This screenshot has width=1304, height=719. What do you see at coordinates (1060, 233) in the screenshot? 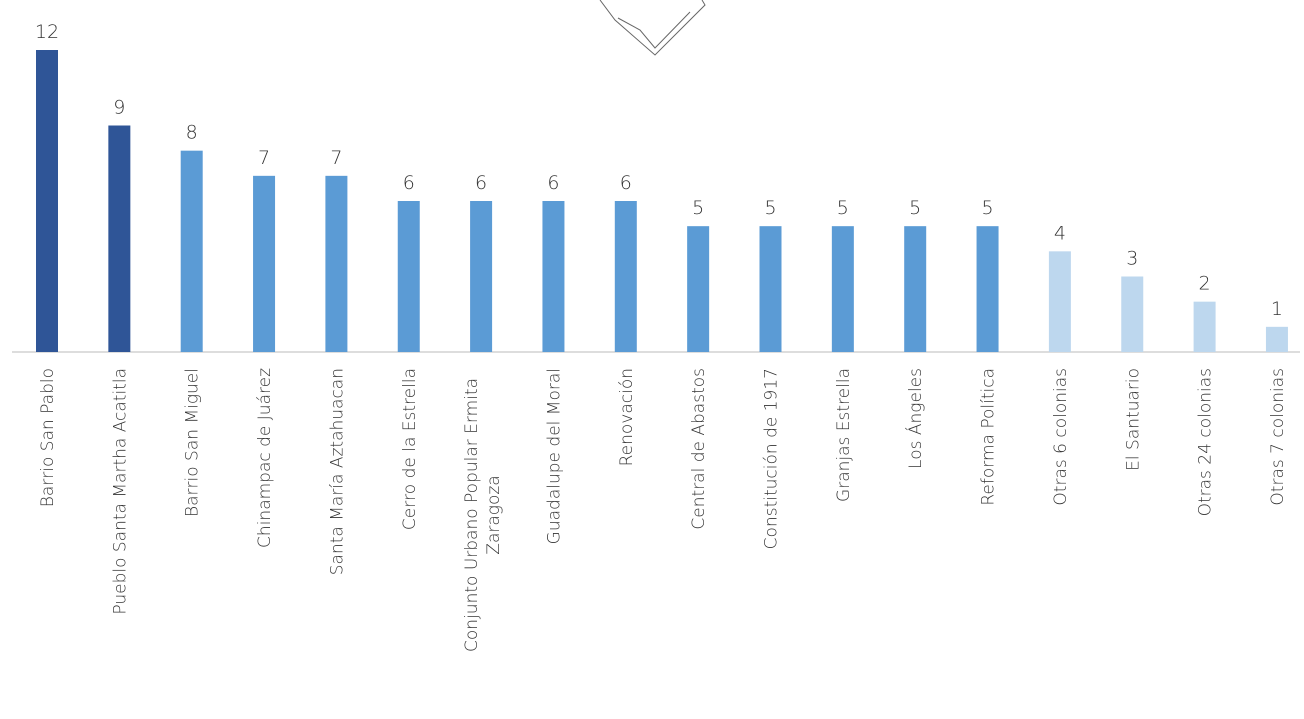
I see `value-label: 4` at bounding box center [1060, 233].